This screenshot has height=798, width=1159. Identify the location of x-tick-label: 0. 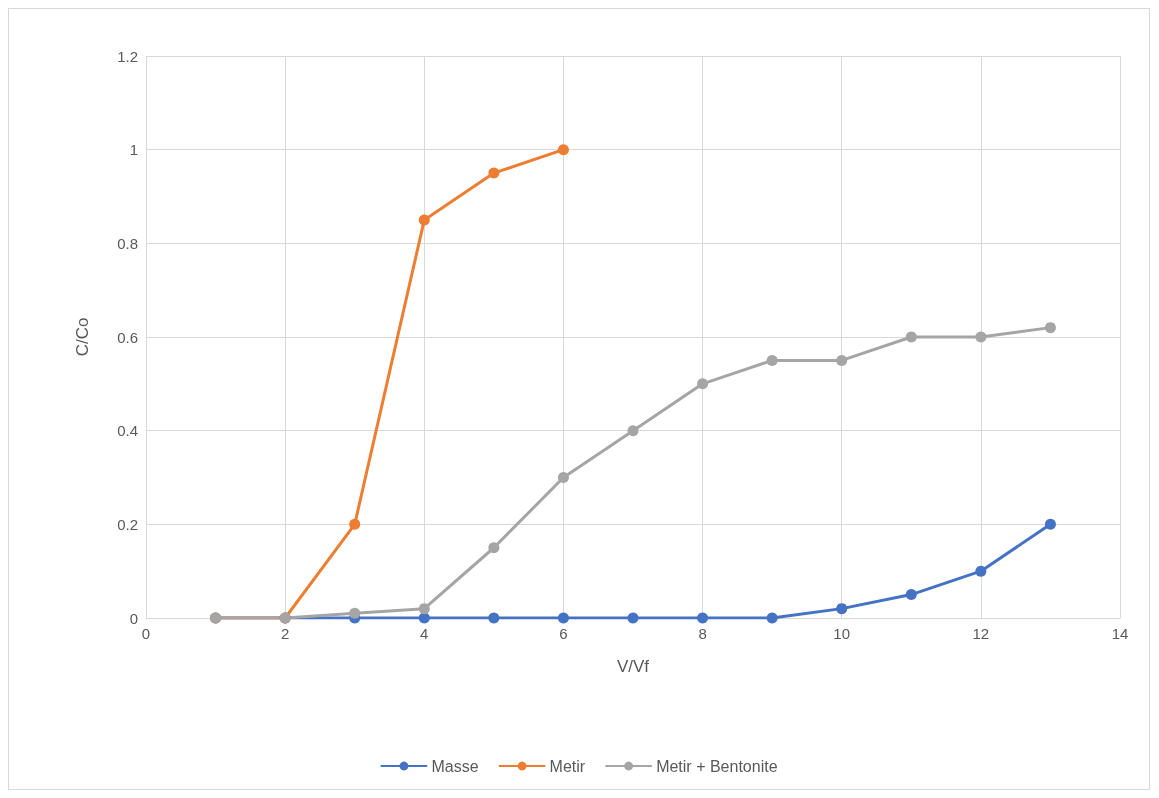
(146, 633).